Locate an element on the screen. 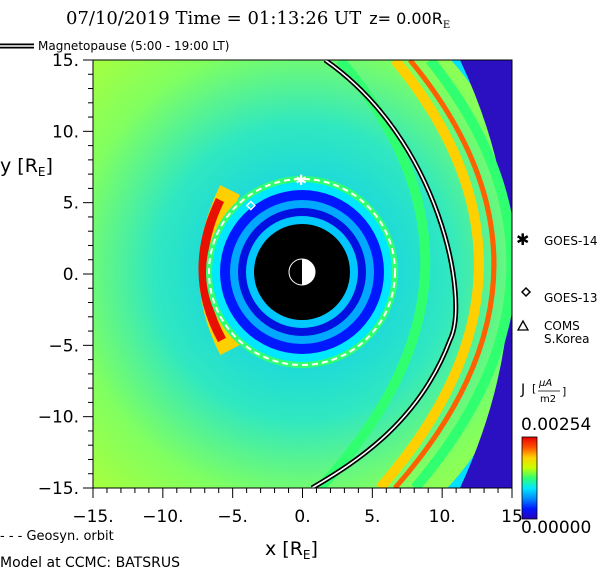  band-green-outer is located at coordinates (461, 274).